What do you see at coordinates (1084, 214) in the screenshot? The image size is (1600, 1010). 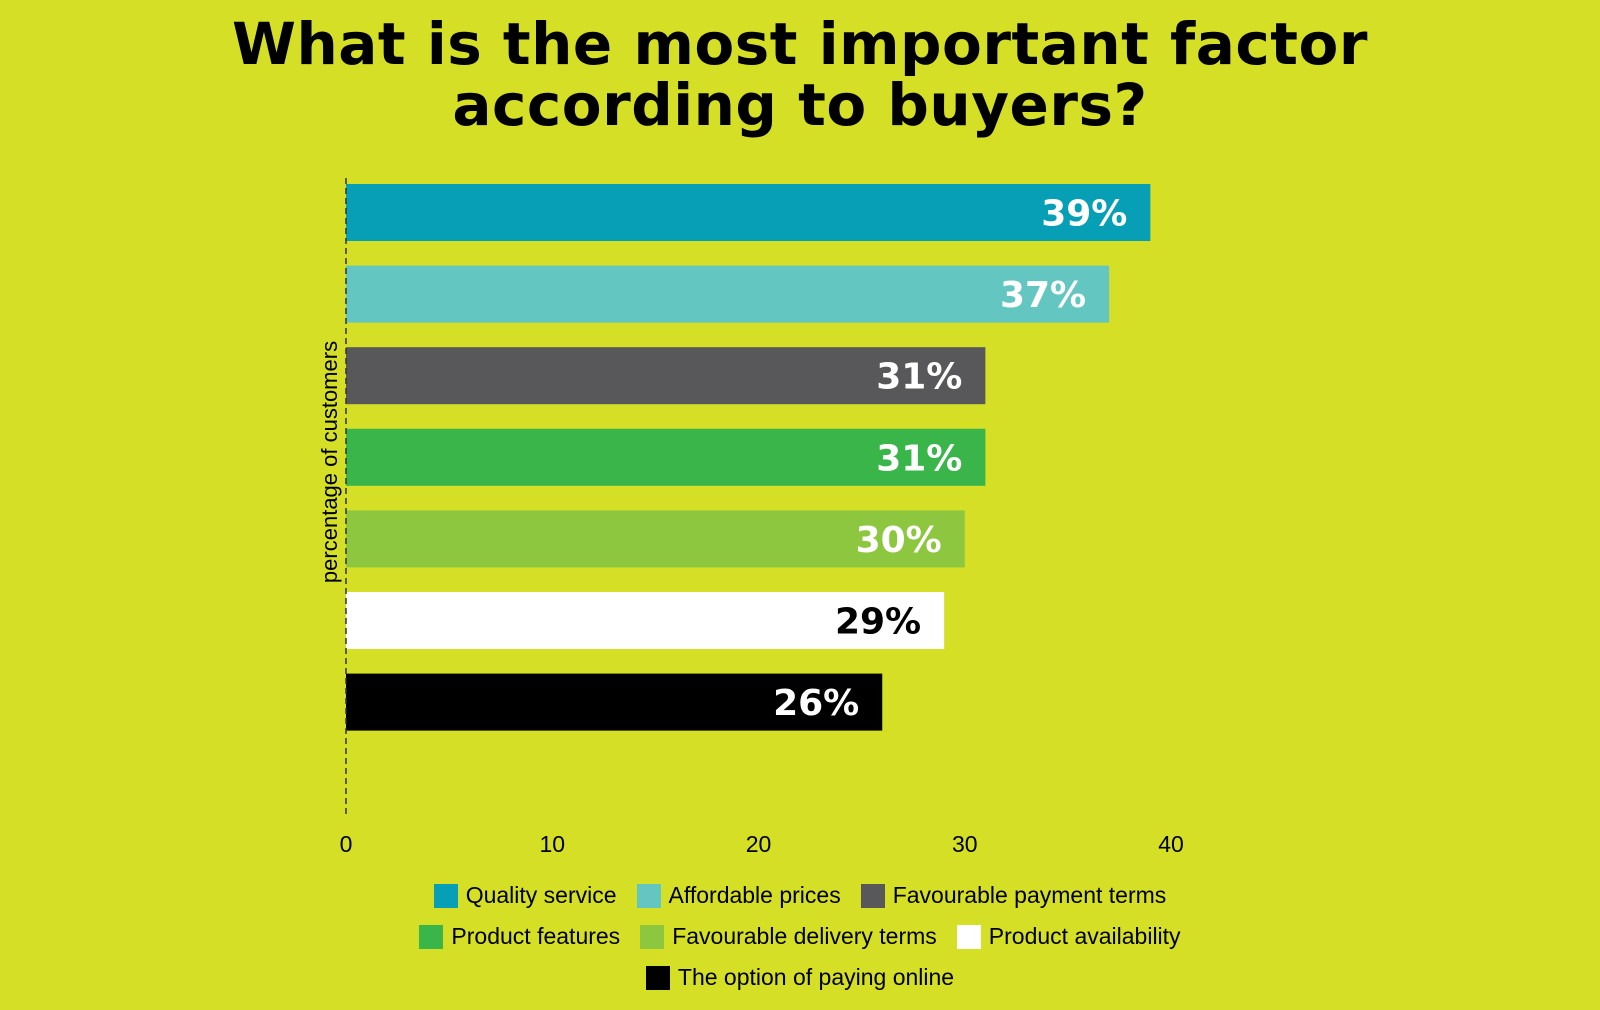 I see `bar-value-label: 39%` at bounding box center [1084, 214].